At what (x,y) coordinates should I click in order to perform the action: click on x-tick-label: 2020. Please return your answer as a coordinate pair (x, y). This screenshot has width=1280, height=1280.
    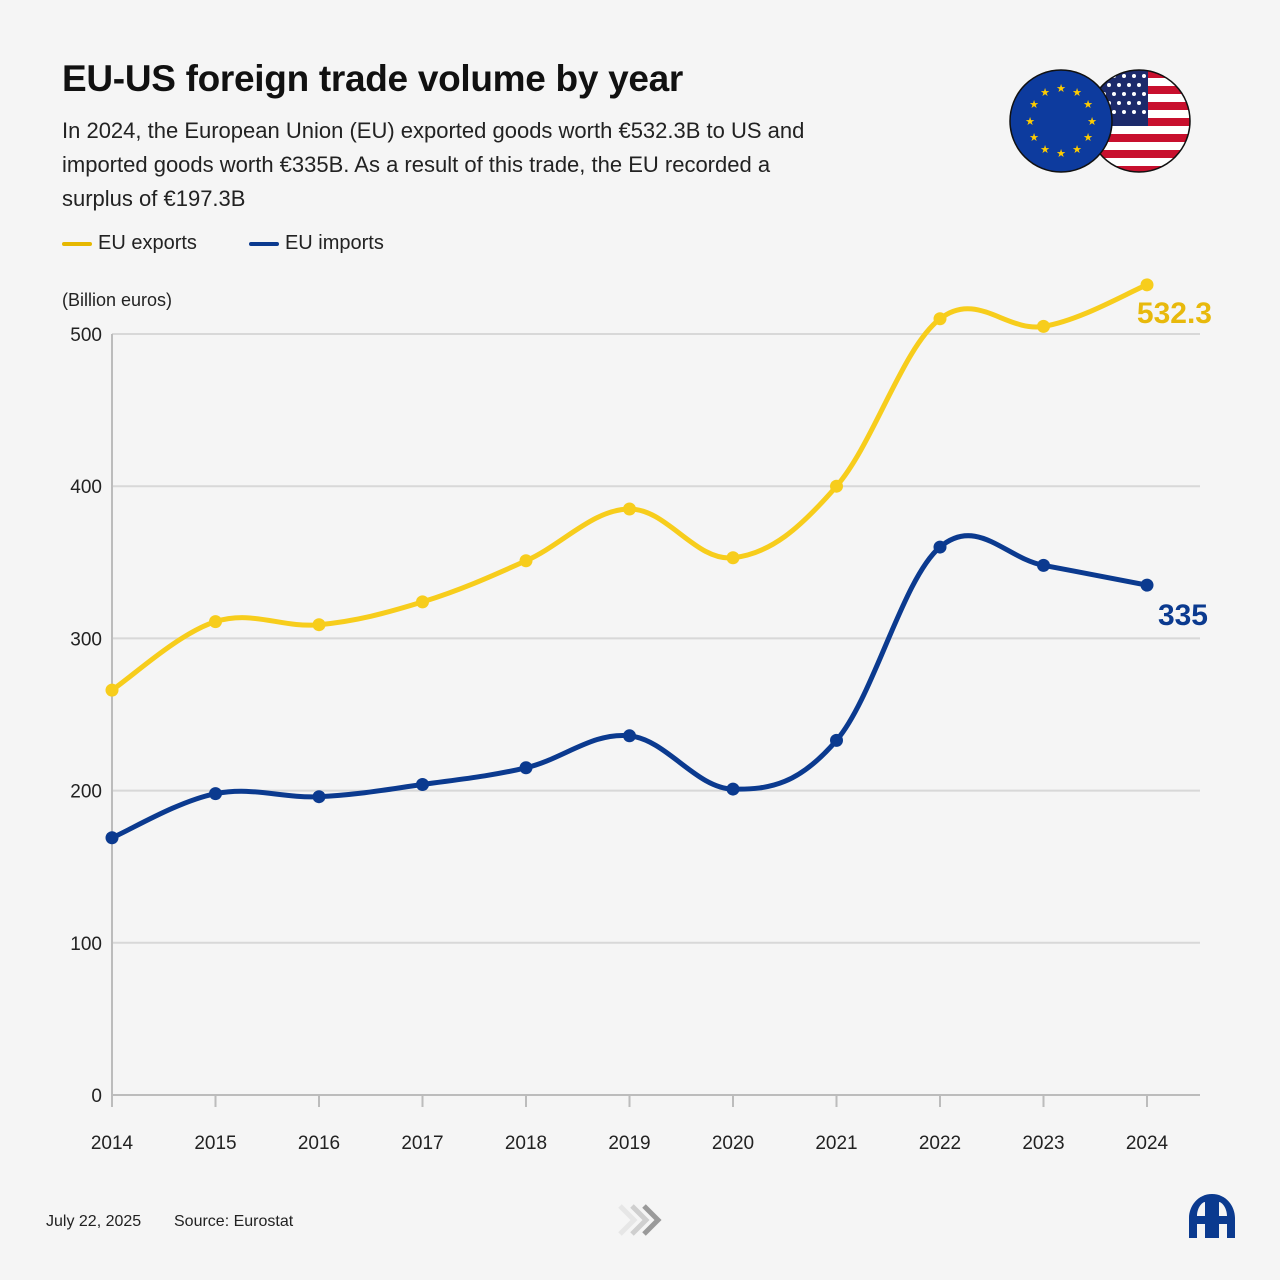
    Looking at the image, I should click on (733, 1143).